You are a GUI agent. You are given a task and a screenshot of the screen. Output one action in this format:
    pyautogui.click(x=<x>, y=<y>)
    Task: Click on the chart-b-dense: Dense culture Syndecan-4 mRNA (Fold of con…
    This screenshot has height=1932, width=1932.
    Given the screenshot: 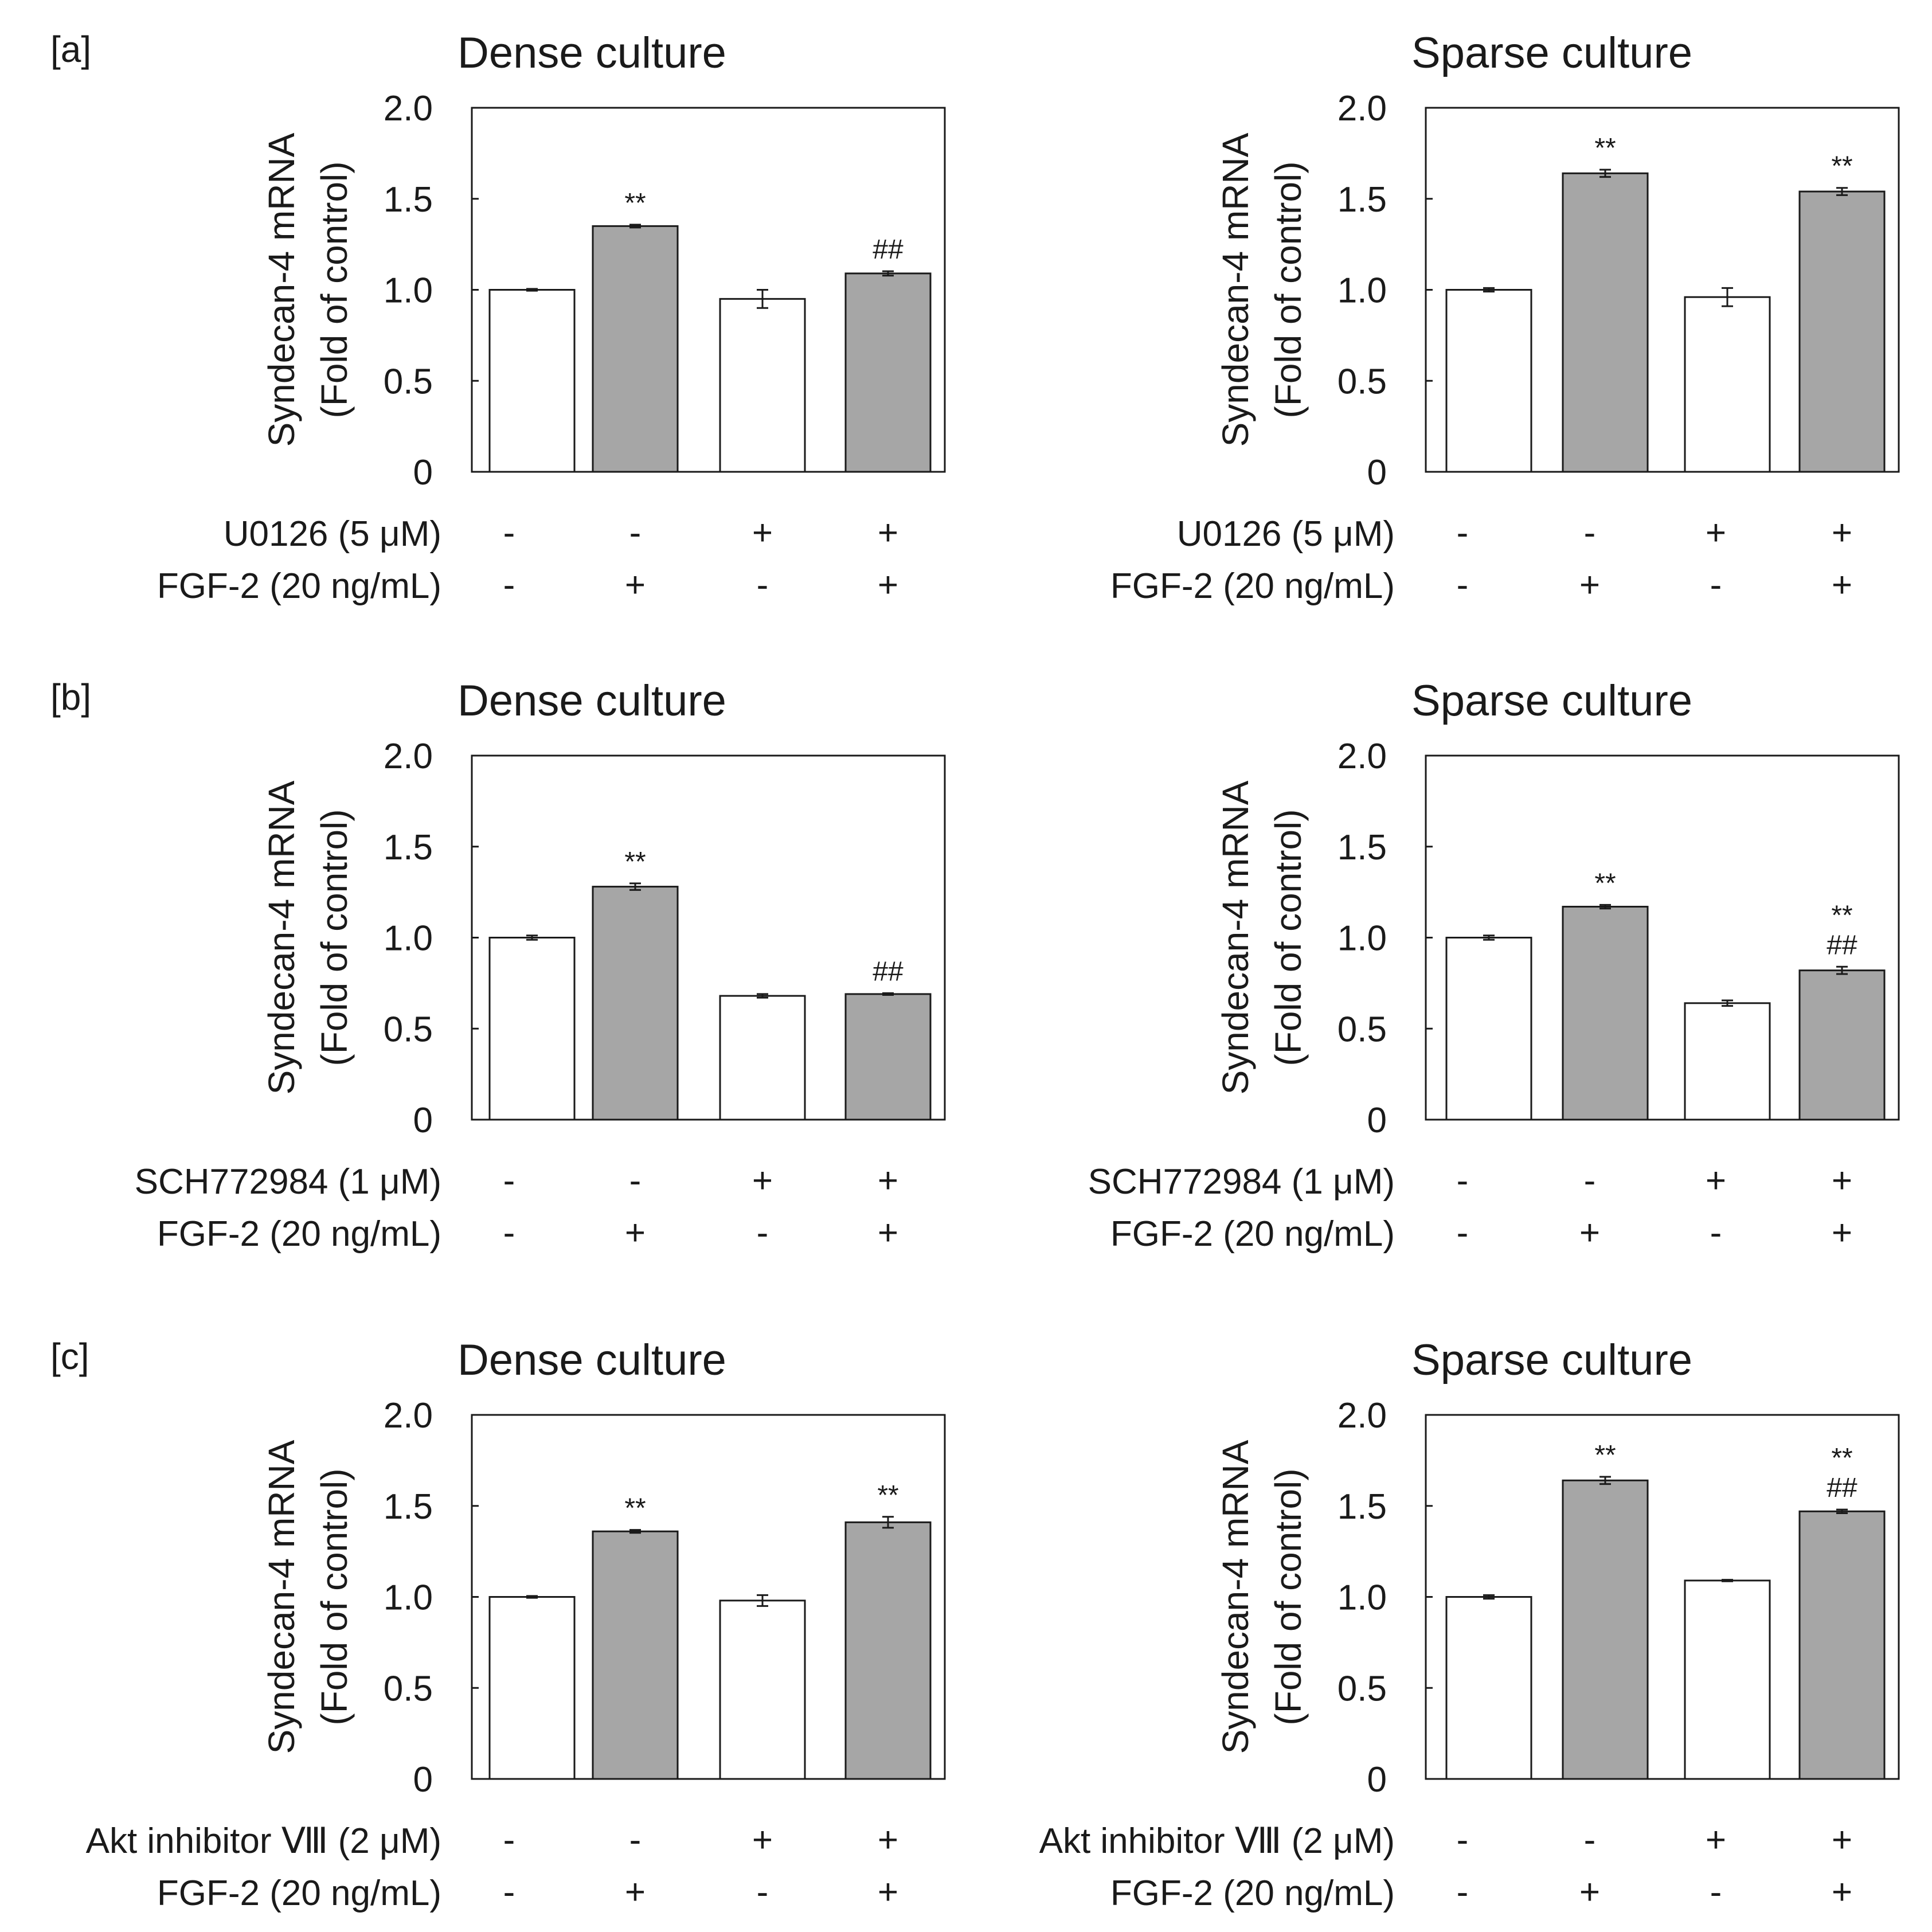 What is the action you would take?
    pyautogui.click(x=603, y=908)
    